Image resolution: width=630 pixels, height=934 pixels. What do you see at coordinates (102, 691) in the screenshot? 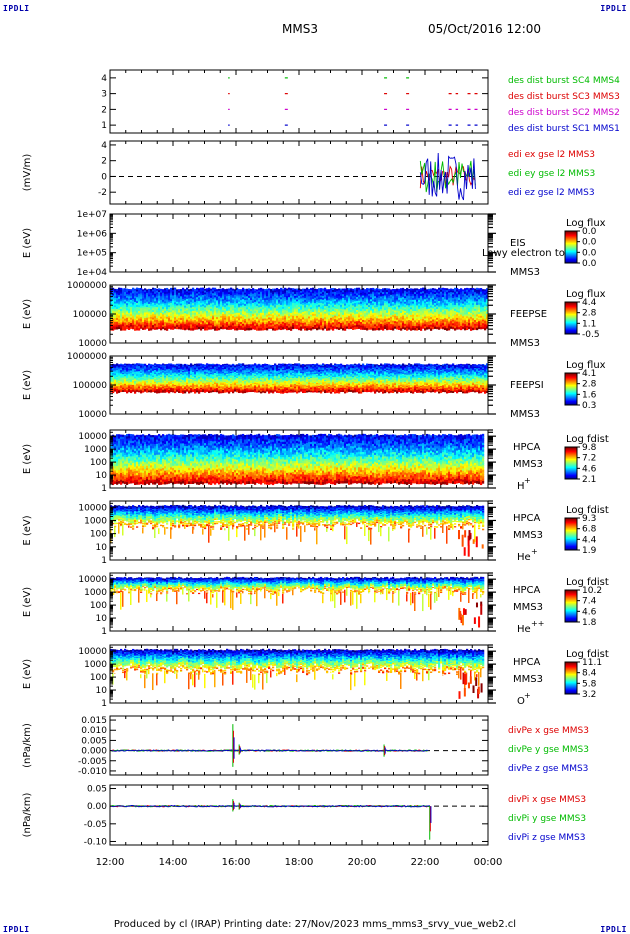
I see `hpca_o-ytick-label: 10` at bounding box center [102, 691].